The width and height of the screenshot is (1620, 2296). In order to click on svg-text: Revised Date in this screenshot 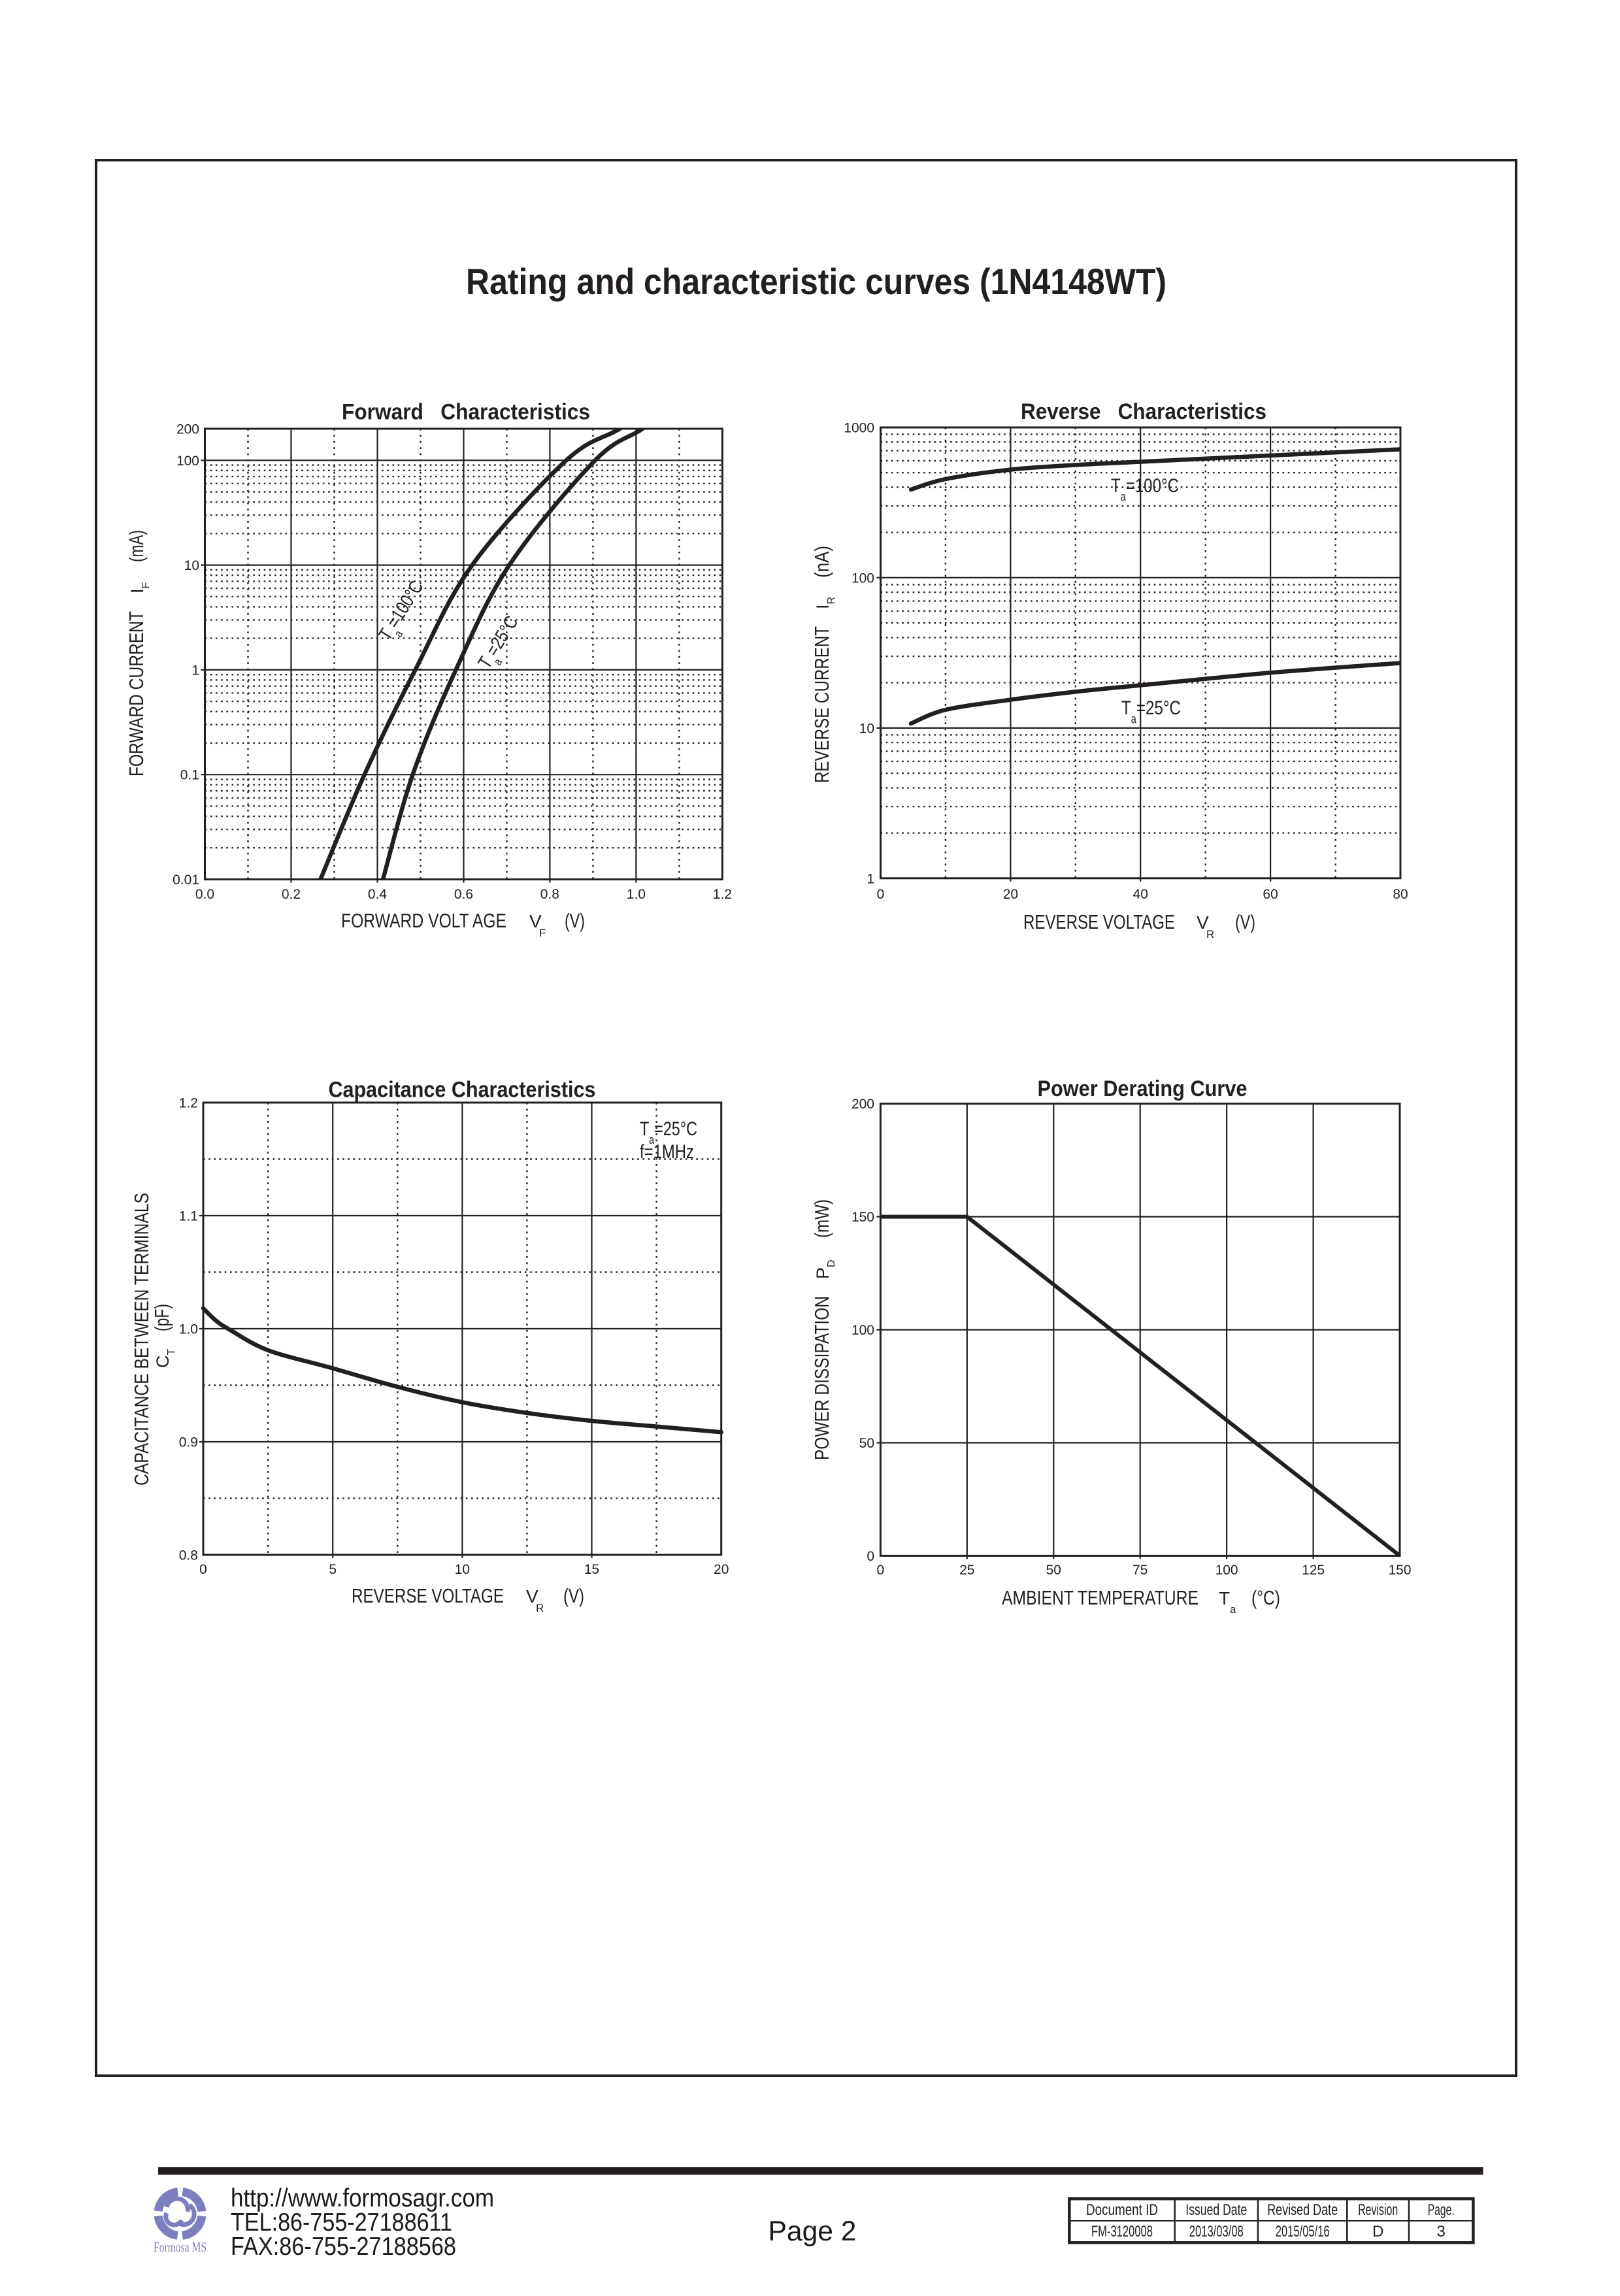, I will do `click(1302, 2210)`.